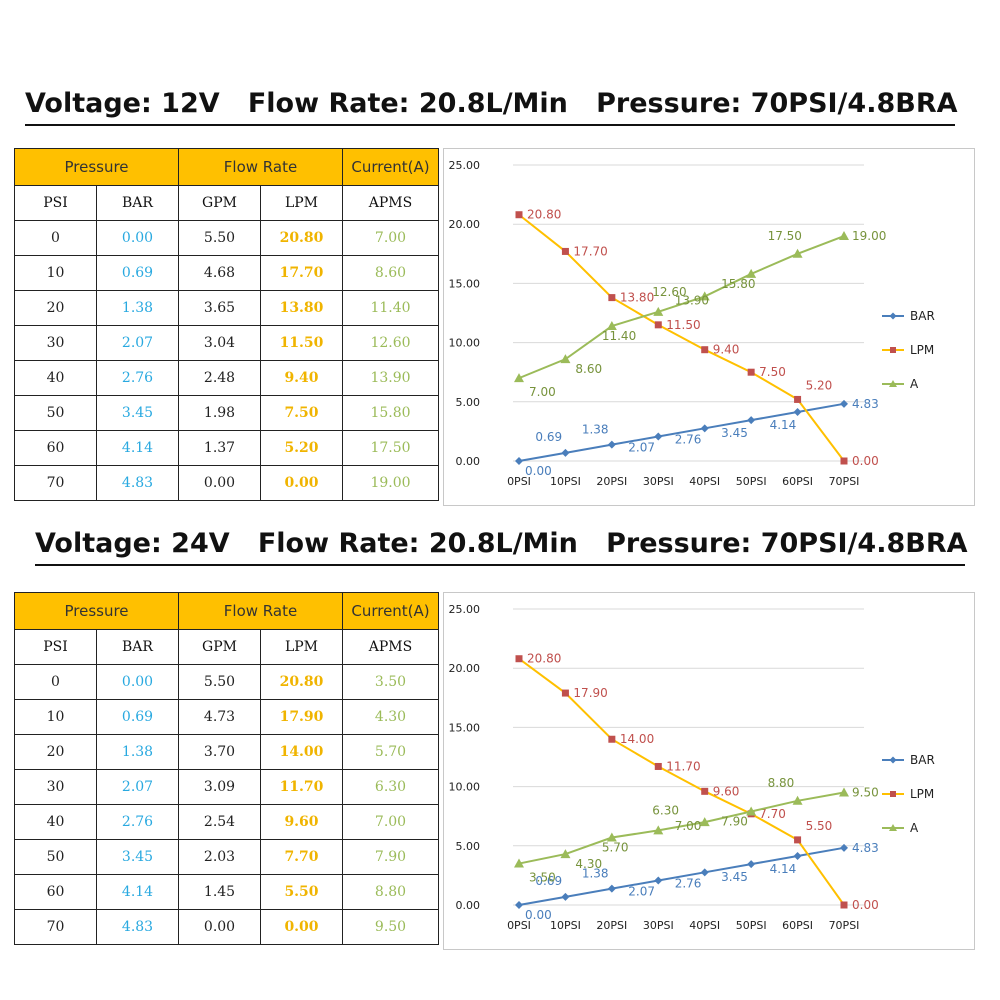  I want to click on data-label-lpm: 14.00, so click(637, 739).